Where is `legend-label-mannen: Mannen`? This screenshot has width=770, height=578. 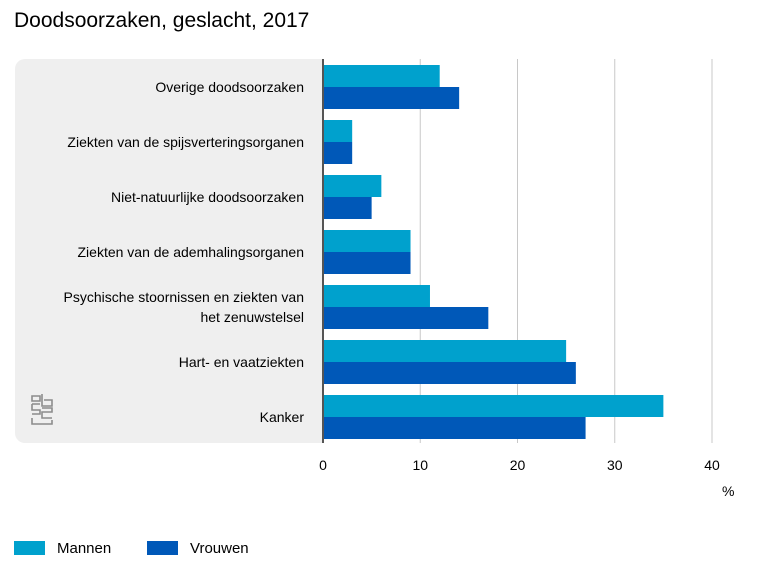 legend-label-mannen: Mannen is located at coordinates (84, 548).